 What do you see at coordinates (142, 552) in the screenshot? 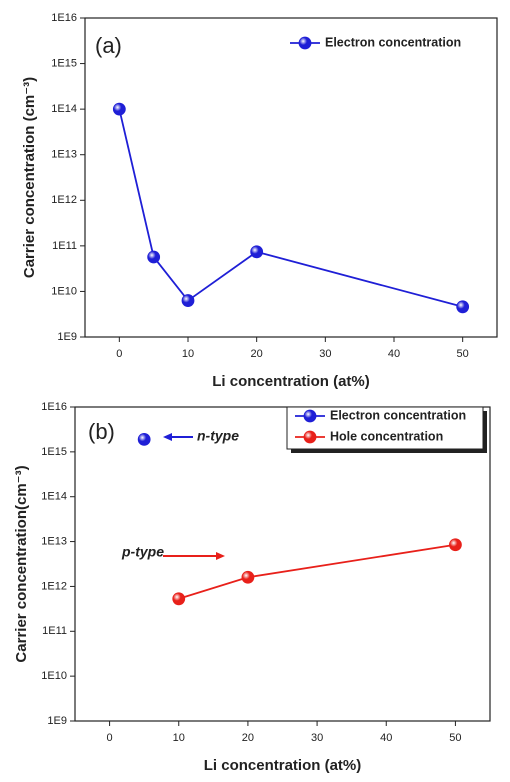
I see `annotation: p-type` at bounding box center [142, 552].